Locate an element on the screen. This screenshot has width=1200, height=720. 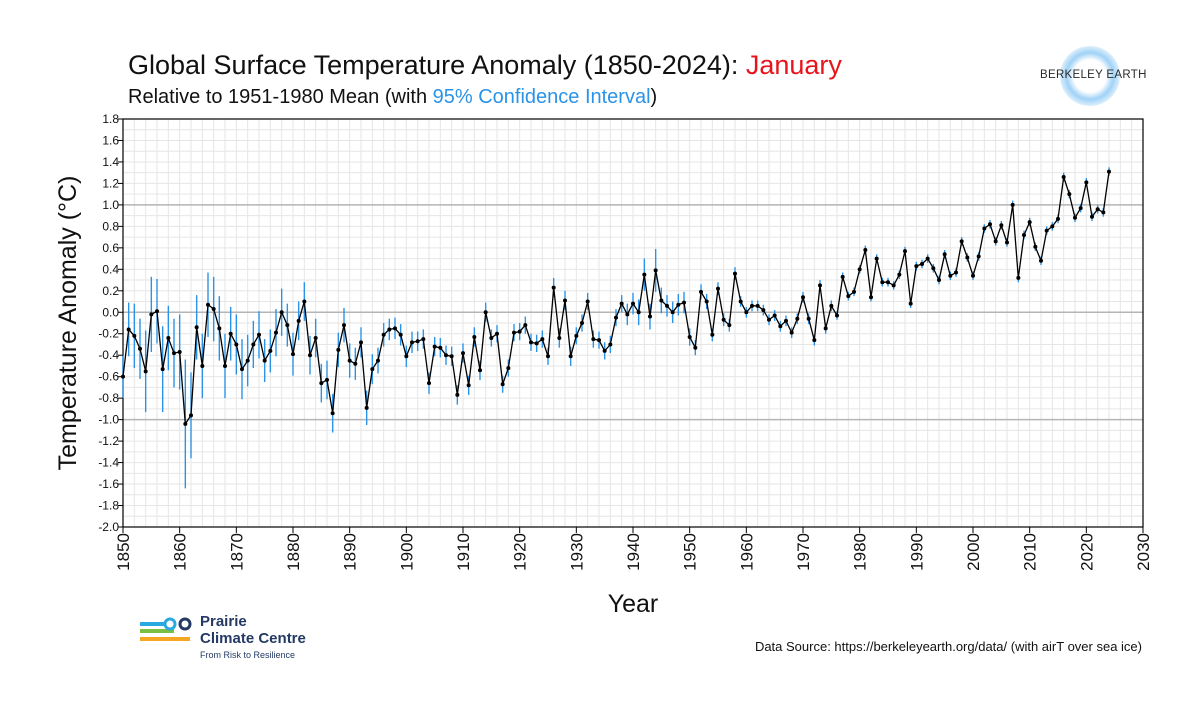
y-tick-label: -1.4 is located at coordinates (108, 463).